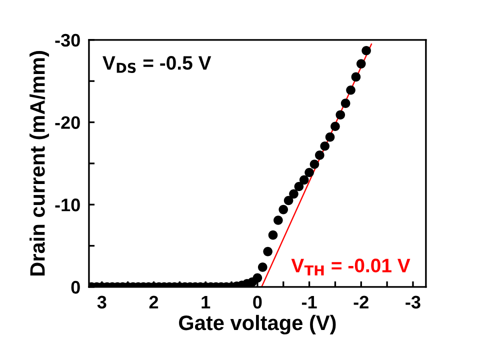  What do you see at coordinates (153, 302) in the screenshot?
I see `x-tick-label: 2` at bounding box center [153, 302].